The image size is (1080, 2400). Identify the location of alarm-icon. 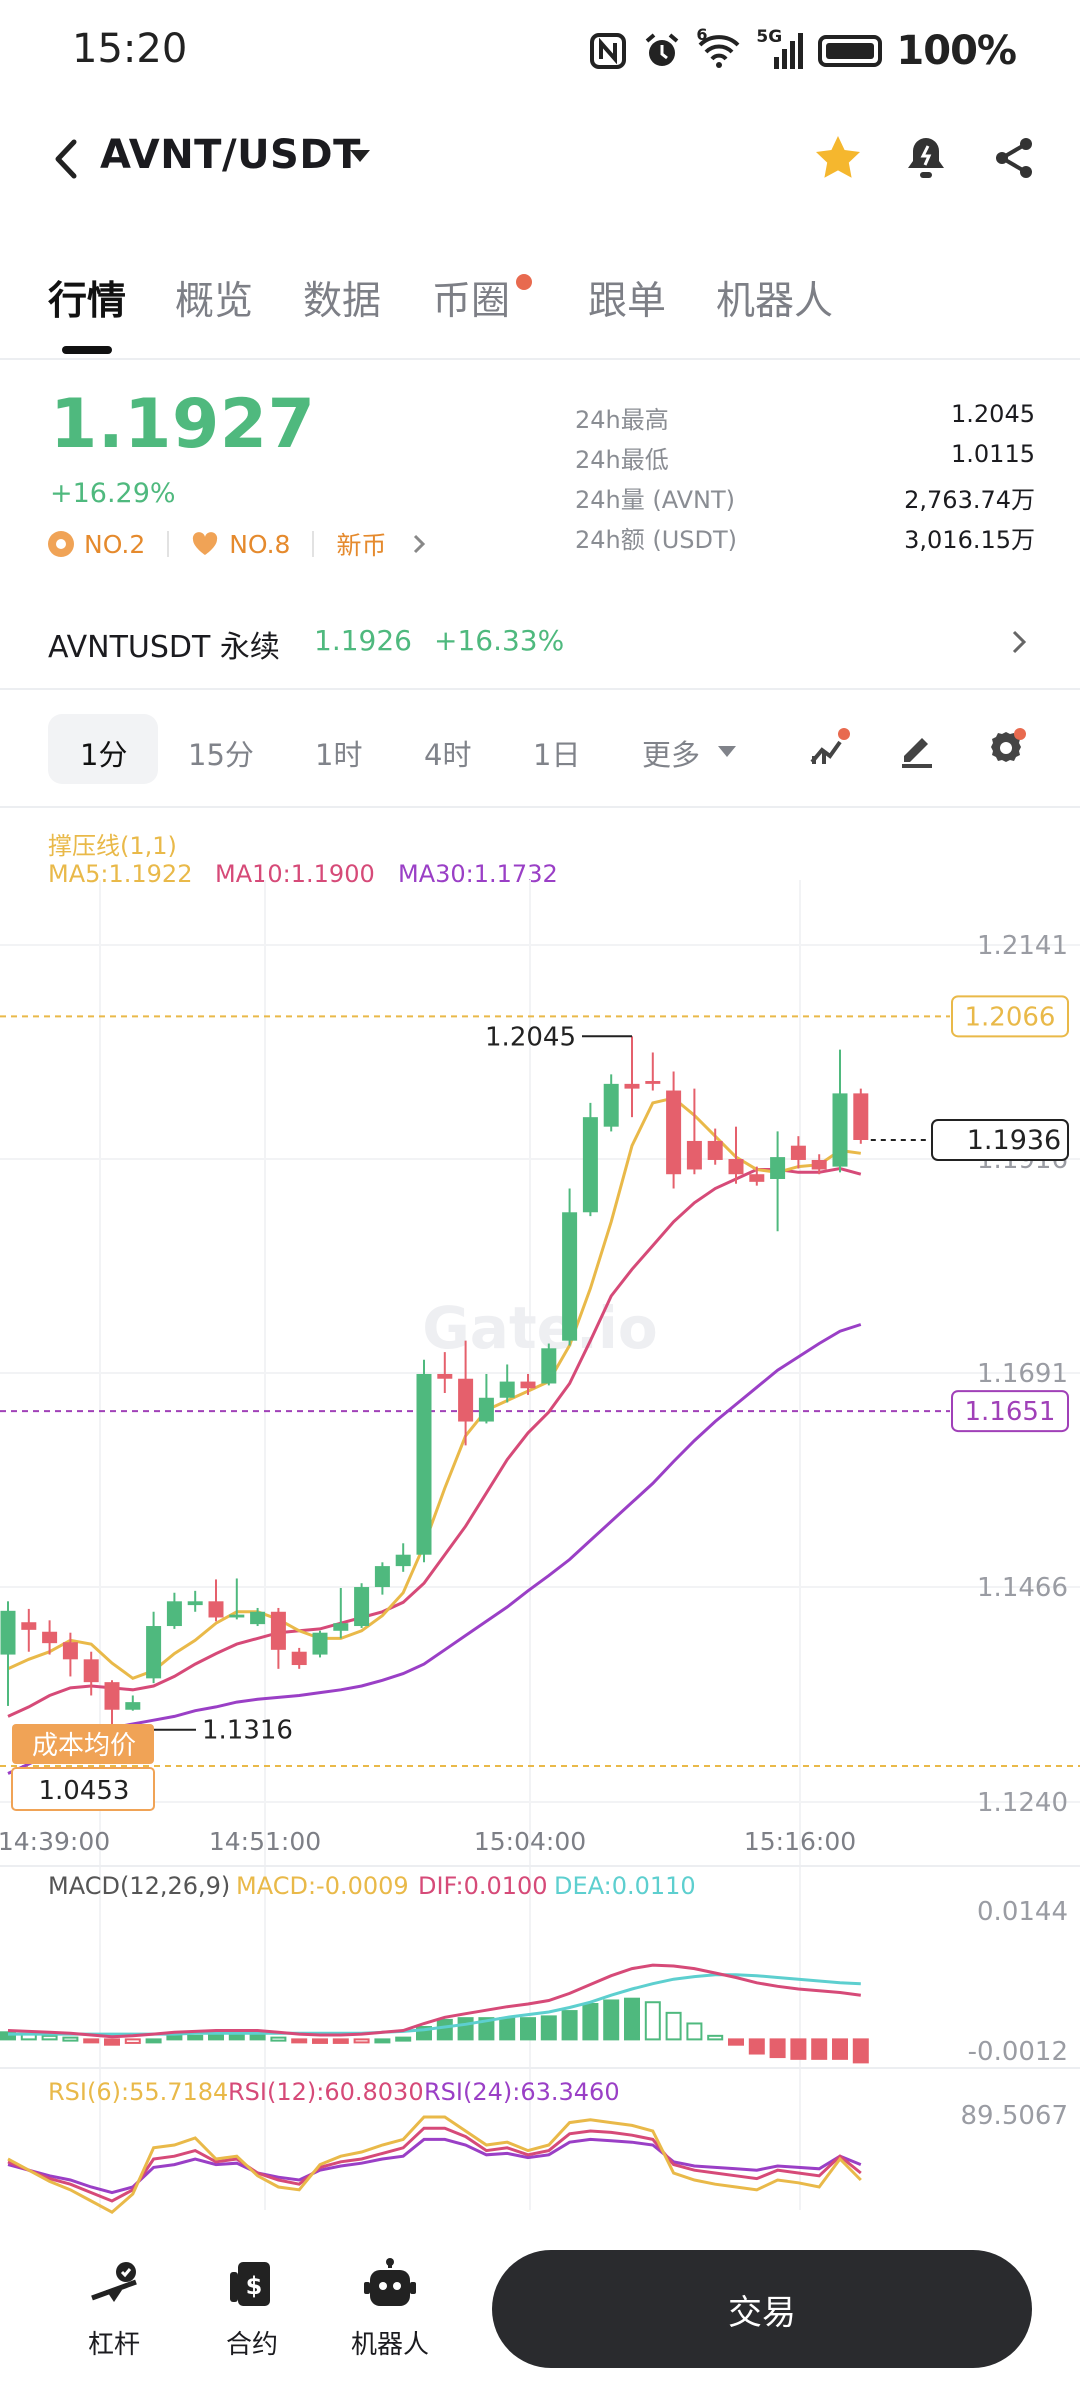
(662, 49).